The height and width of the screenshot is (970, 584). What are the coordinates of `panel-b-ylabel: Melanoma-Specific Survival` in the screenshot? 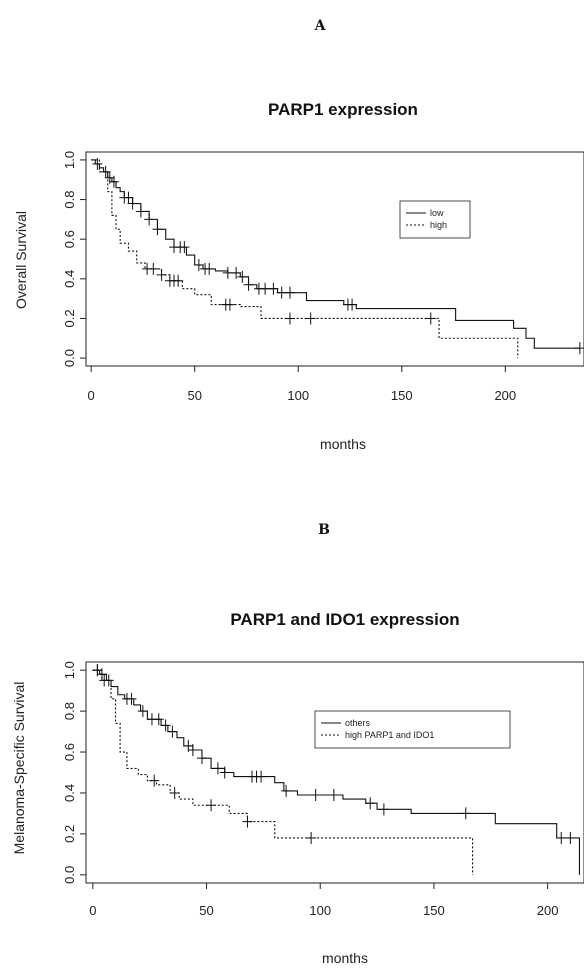 It's located at (19, 768).